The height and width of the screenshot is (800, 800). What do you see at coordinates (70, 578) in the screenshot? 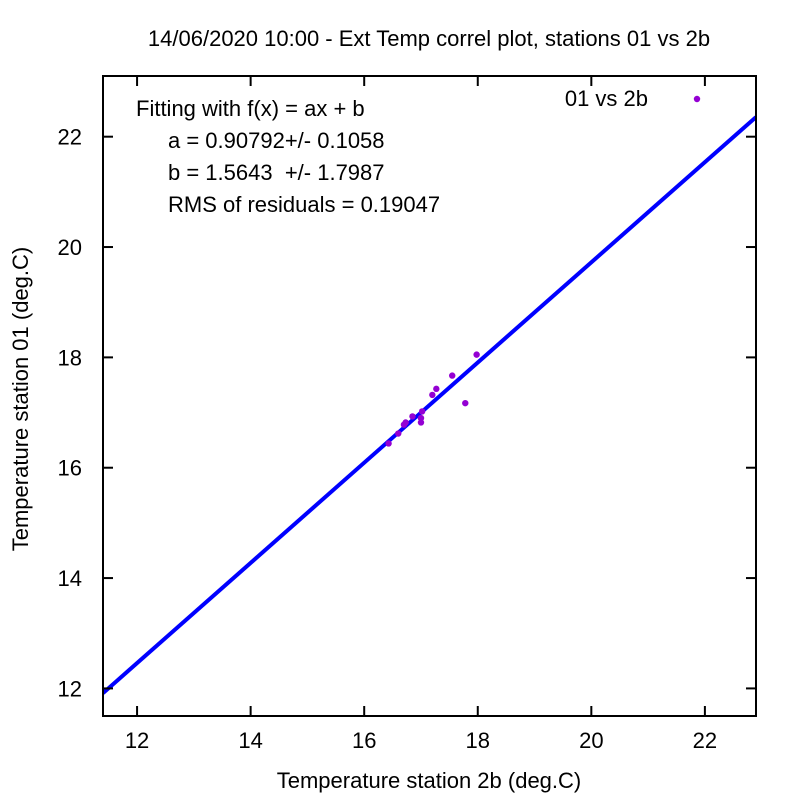
I see `y-tick-label: 14` at bounding box center [70, 578].